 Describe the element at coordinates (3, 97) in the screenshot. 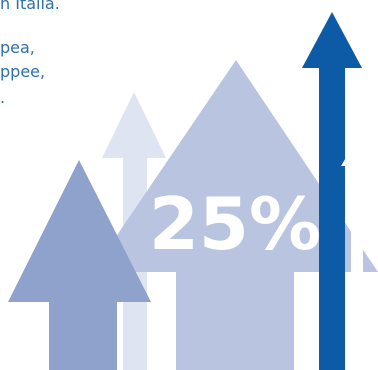

I see `text-line-4: .` at that location.